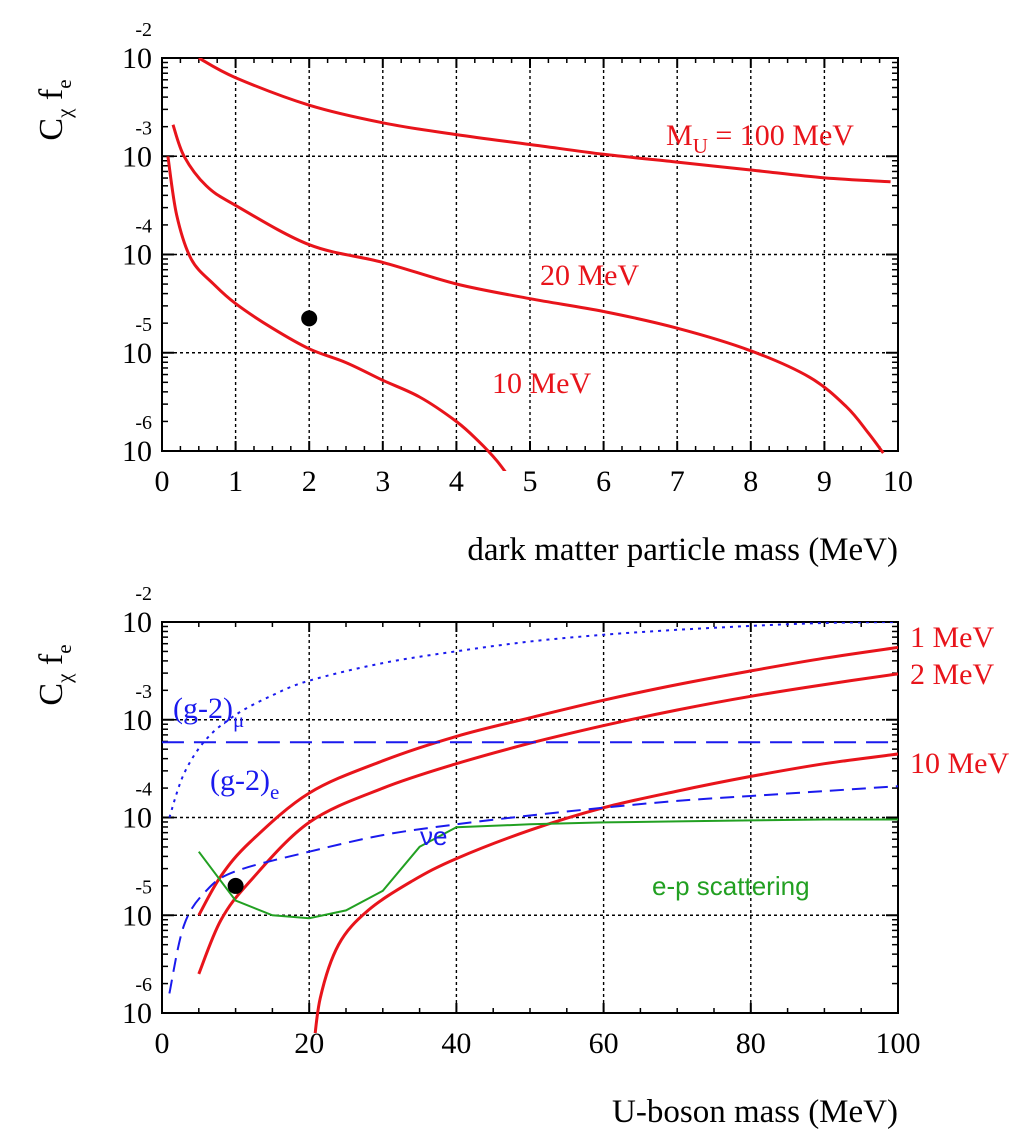 Image resolution: width=1028 pixels, height=1133 pixels. What do you see at coordinates (433, 836) in the screenshot?
I see `series-label-nue: νe` at bounding box center [433, 836].